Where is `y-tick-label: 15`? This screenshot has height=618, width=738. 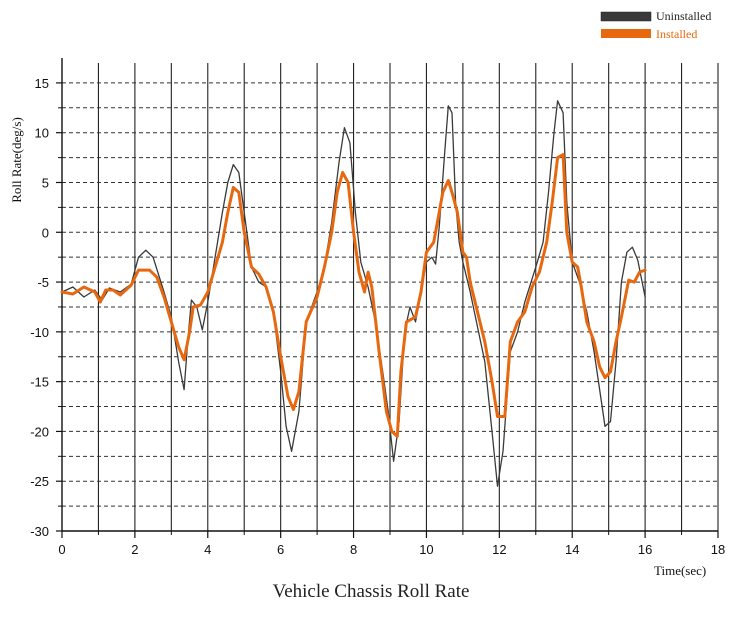 y-tick-label: 15 is located at coordinates (42, 83).